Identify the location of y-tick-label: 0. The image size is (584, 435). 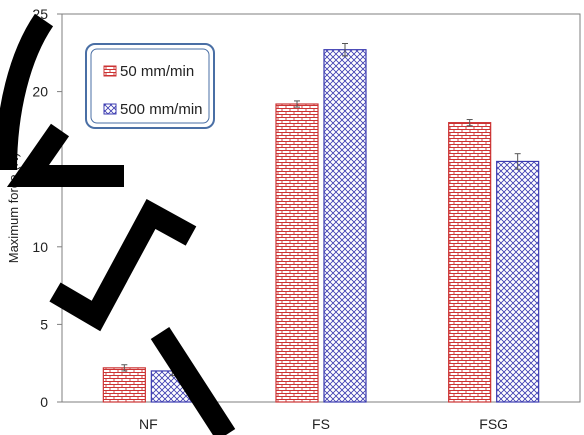
(44, 402).